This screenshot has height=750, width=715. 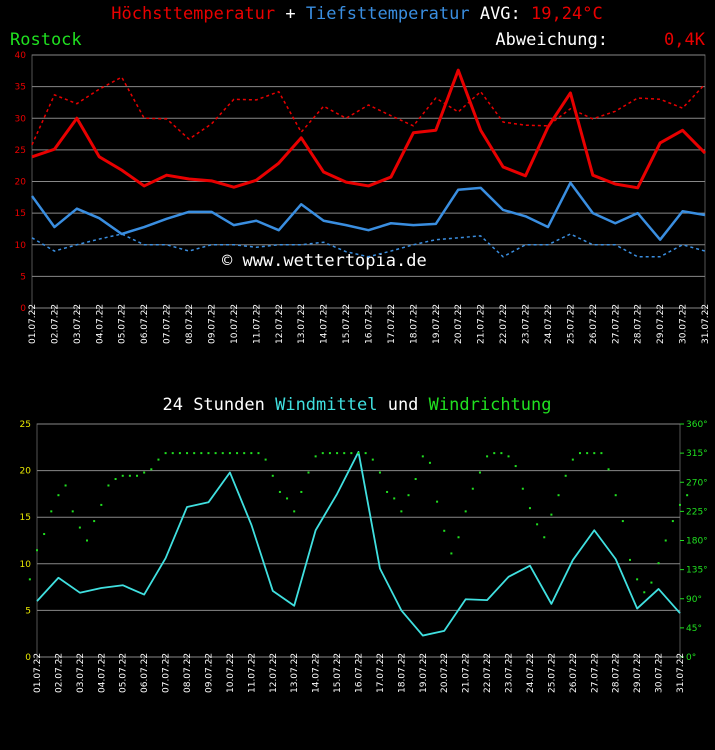 What do you see at coordinates (100, 324) in the screenshot?
I see `x-tick-label: 04.07.22` at bounding box center [100, 324].